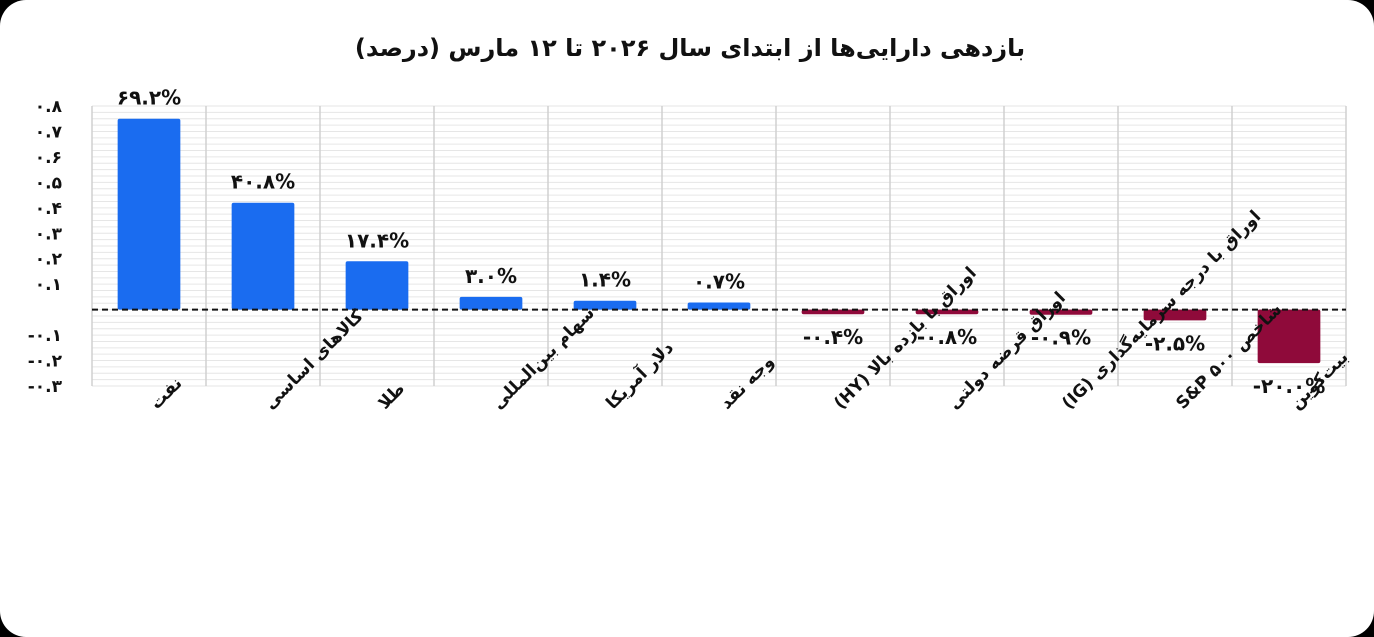  What do you see at coordinates (543, 358) in the screenshot?
I see `x-tick-label: سهام بین‌المللی` at bounding box center [543, 358].